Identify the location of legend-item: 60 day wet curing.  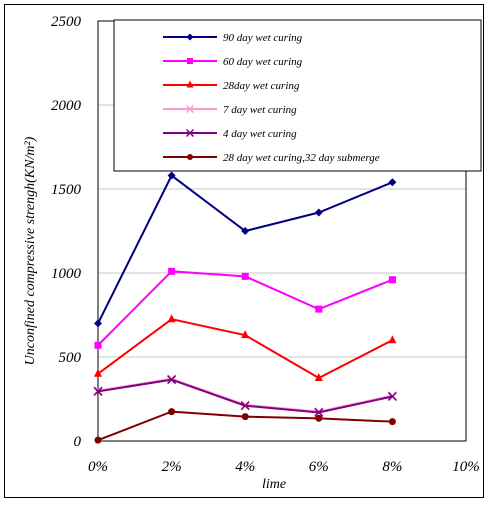
(233, 62).